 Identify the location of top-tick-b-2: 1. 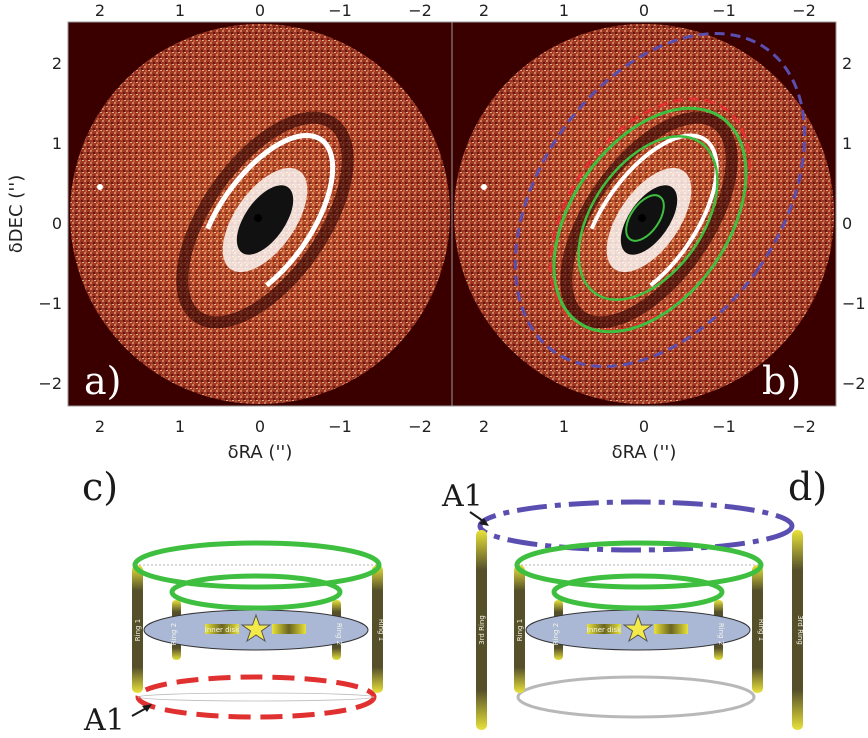
(564, 10).